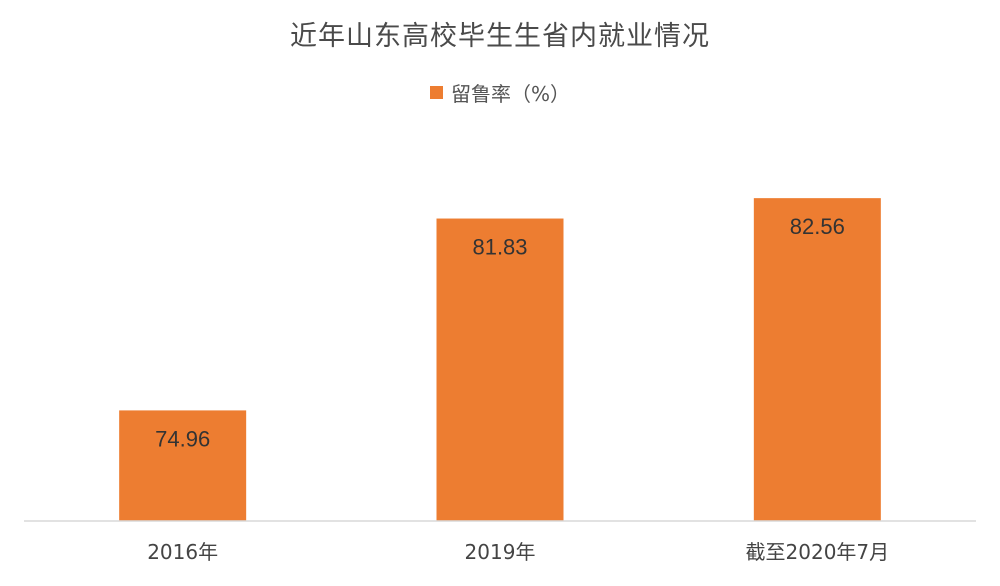 The image size is (1000, 586). Describe the element at coordinates (500, 552) in the screenshot. I see `x-tick-label-2: 2019年` at that location.